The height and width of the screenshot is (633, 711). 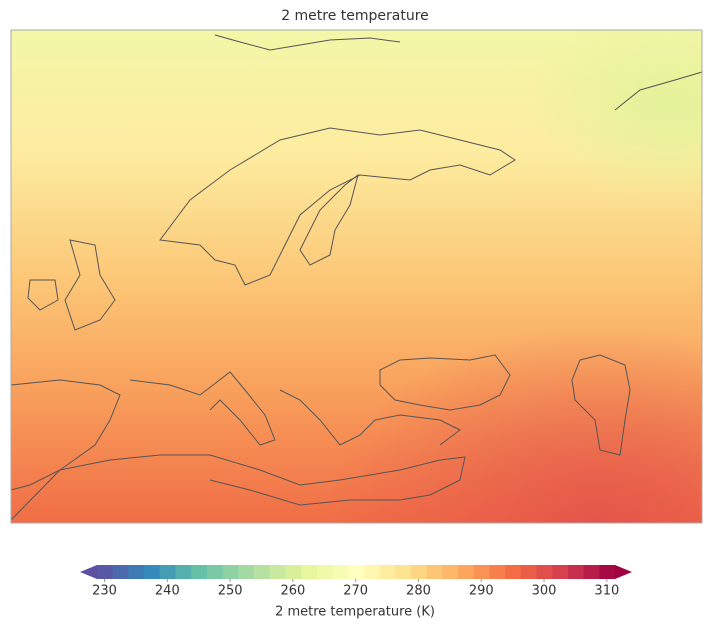 What do you see at coordinates (355, 612) in the screenshot?
I see `colorbar-label: 2 metre temperature (K)` at bounding box center [355, 612].